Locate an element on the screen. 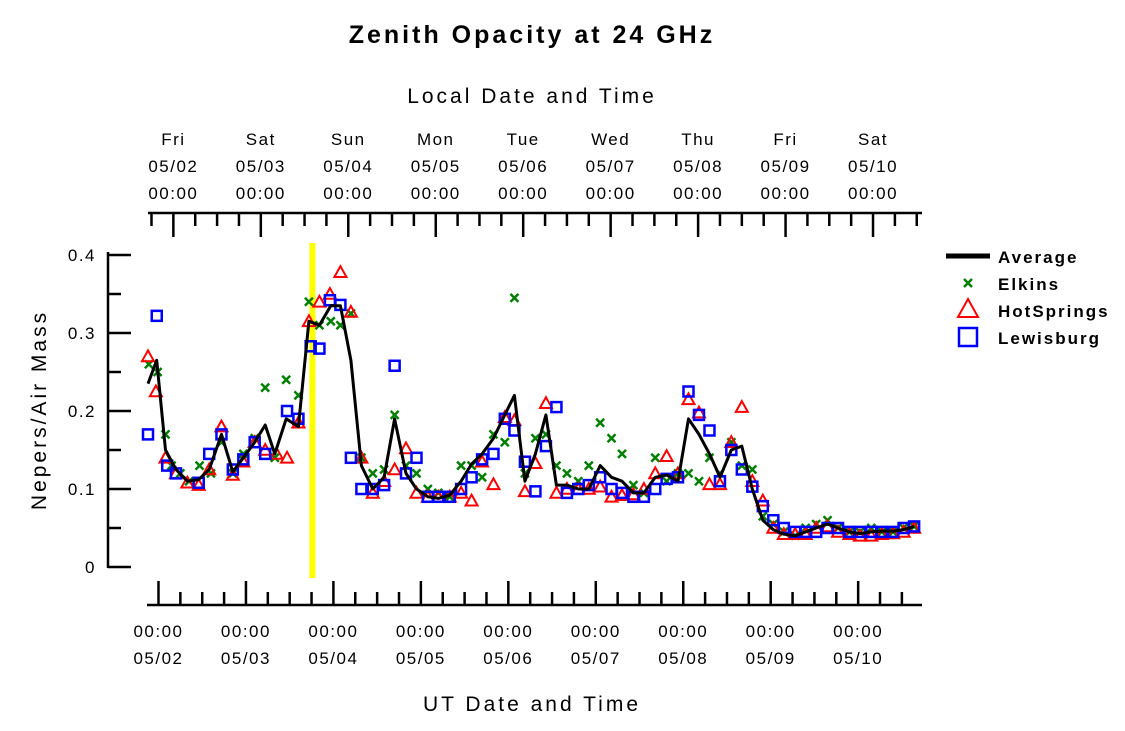 This screenshot has height=731, width=1125. bottom-tick-date: 05/03 is located at coordinates (246, 658).